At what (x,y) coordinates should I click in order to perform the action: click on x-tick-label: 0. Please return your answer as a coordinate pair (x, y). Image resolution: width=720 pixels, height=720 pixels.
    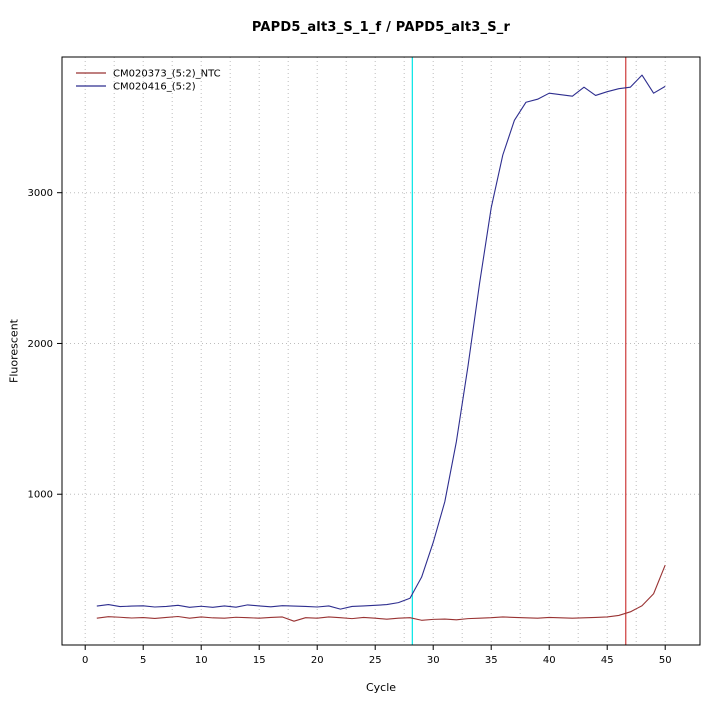
    Looking at the image, I should click on (85, 660).